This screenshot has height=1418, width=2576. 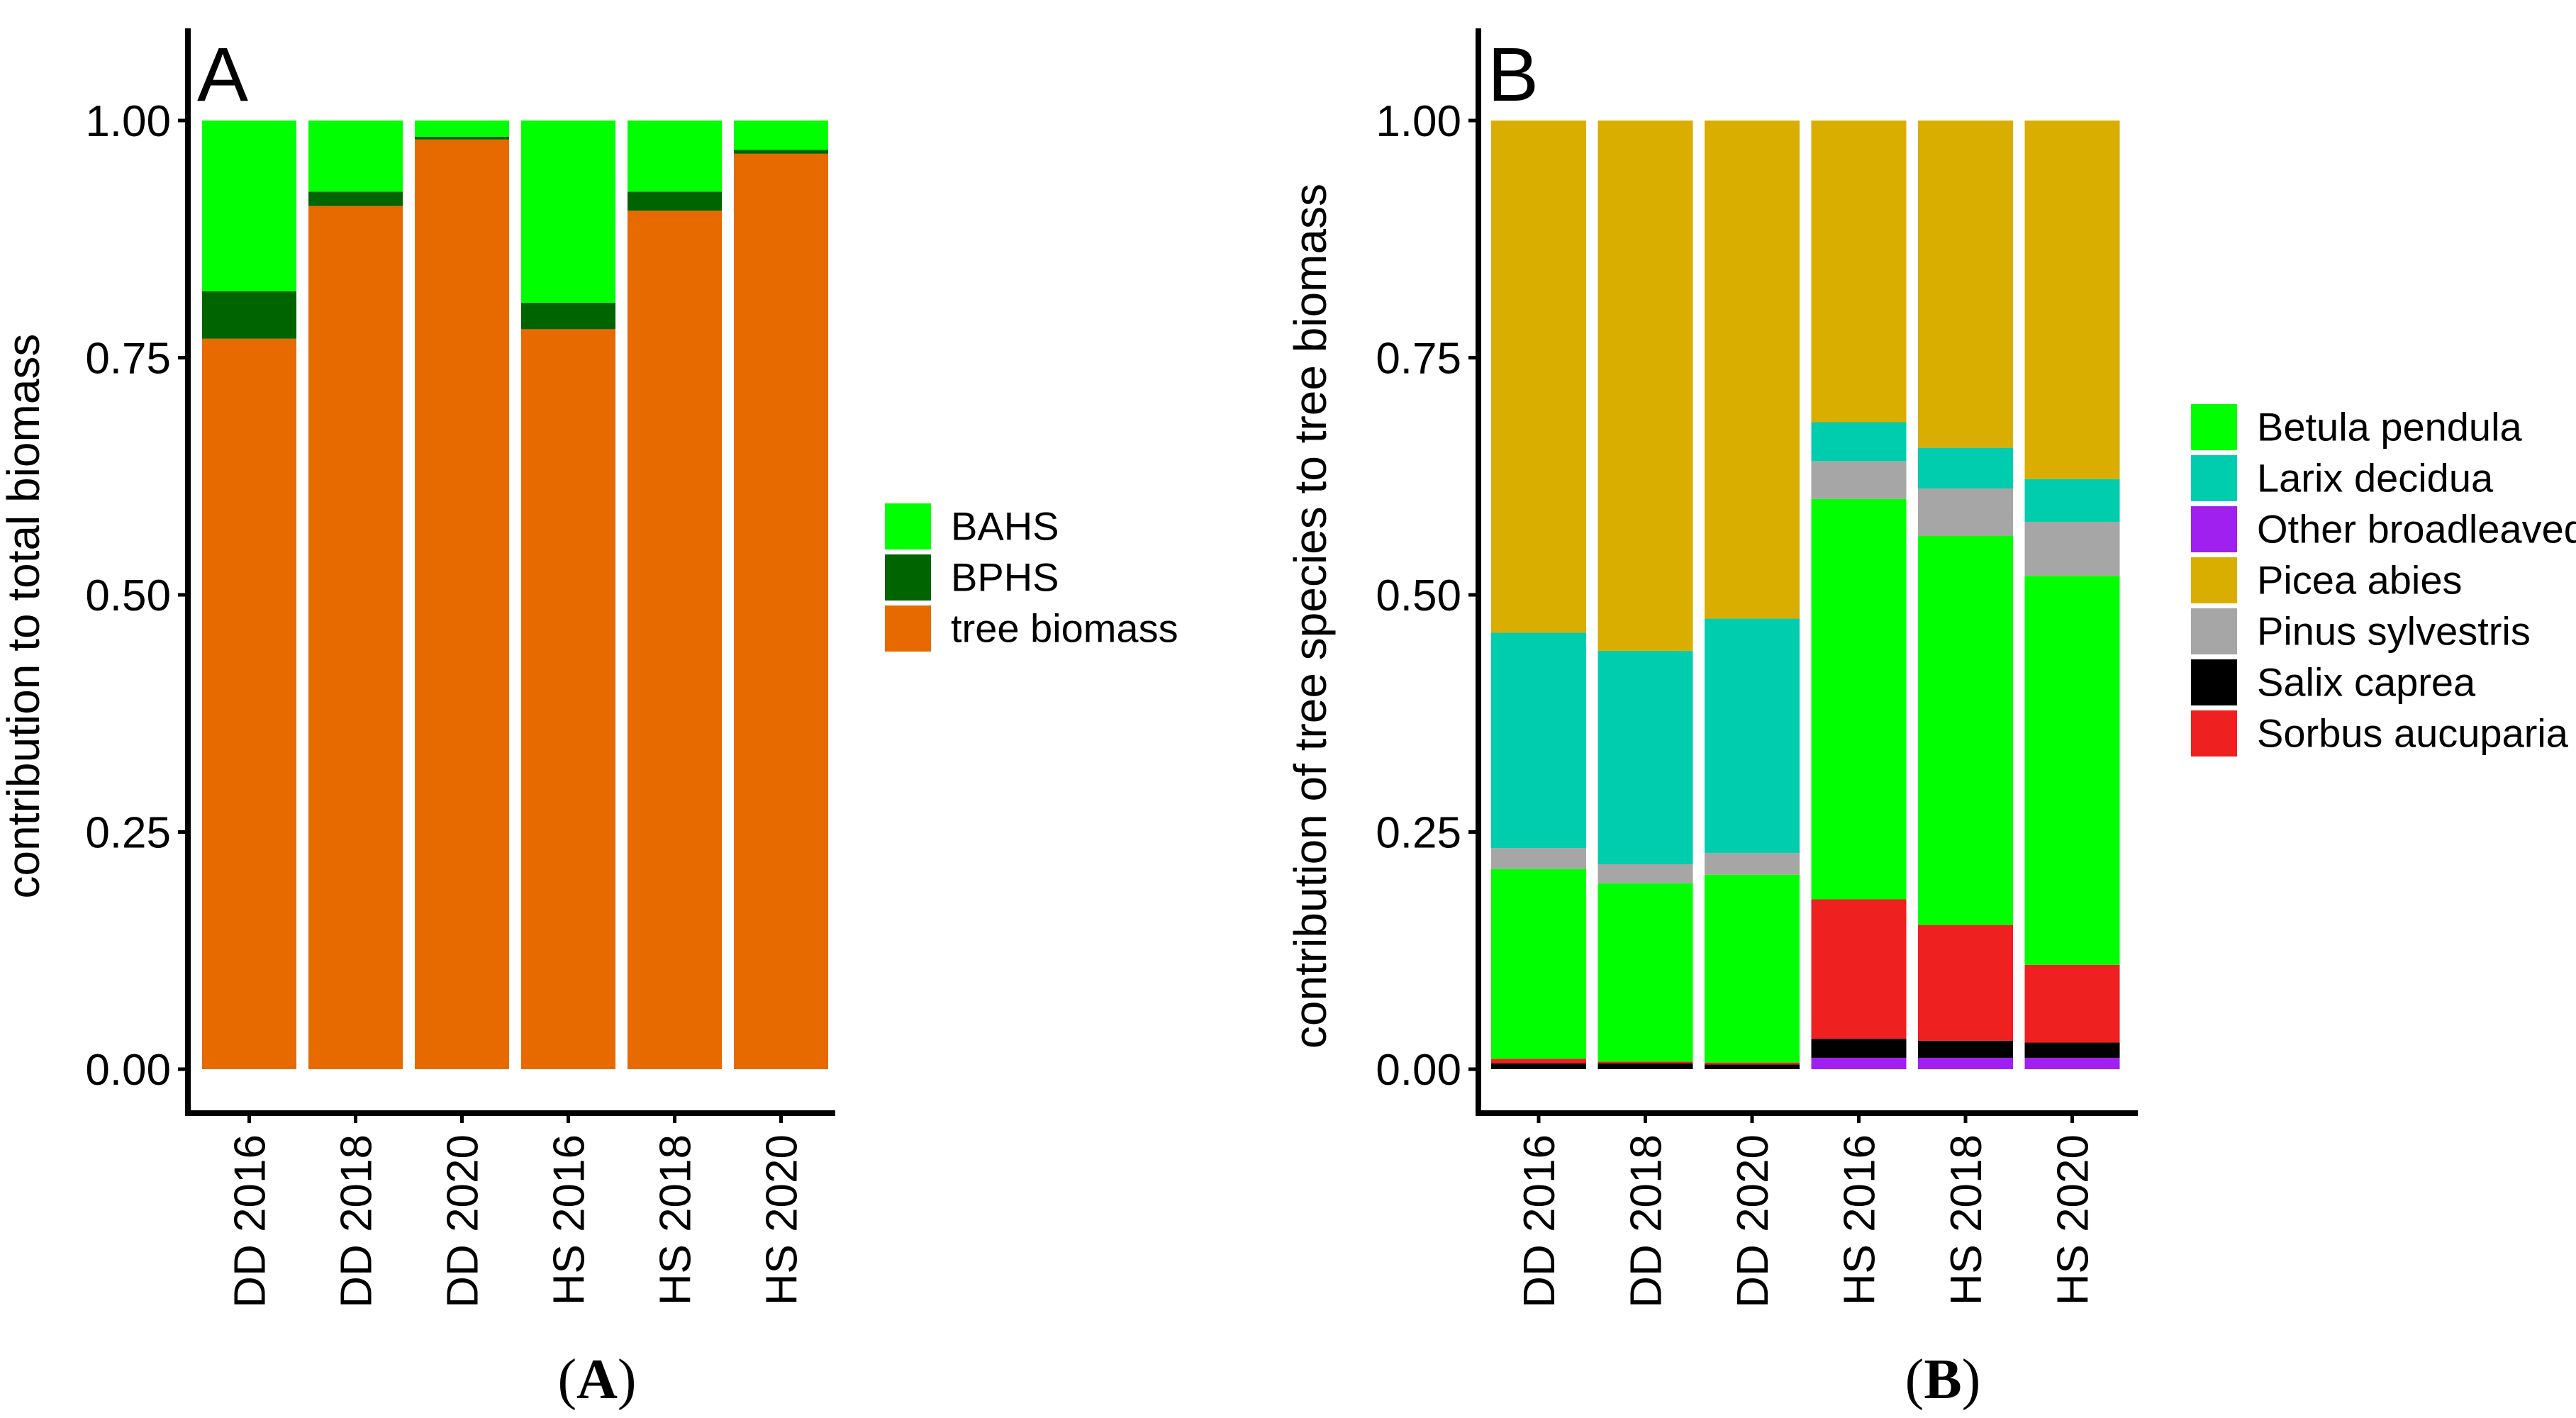 I want to click on panel-b-x-tick-label-dd-2018: DD 2018, so click(x=1646, y=1221).